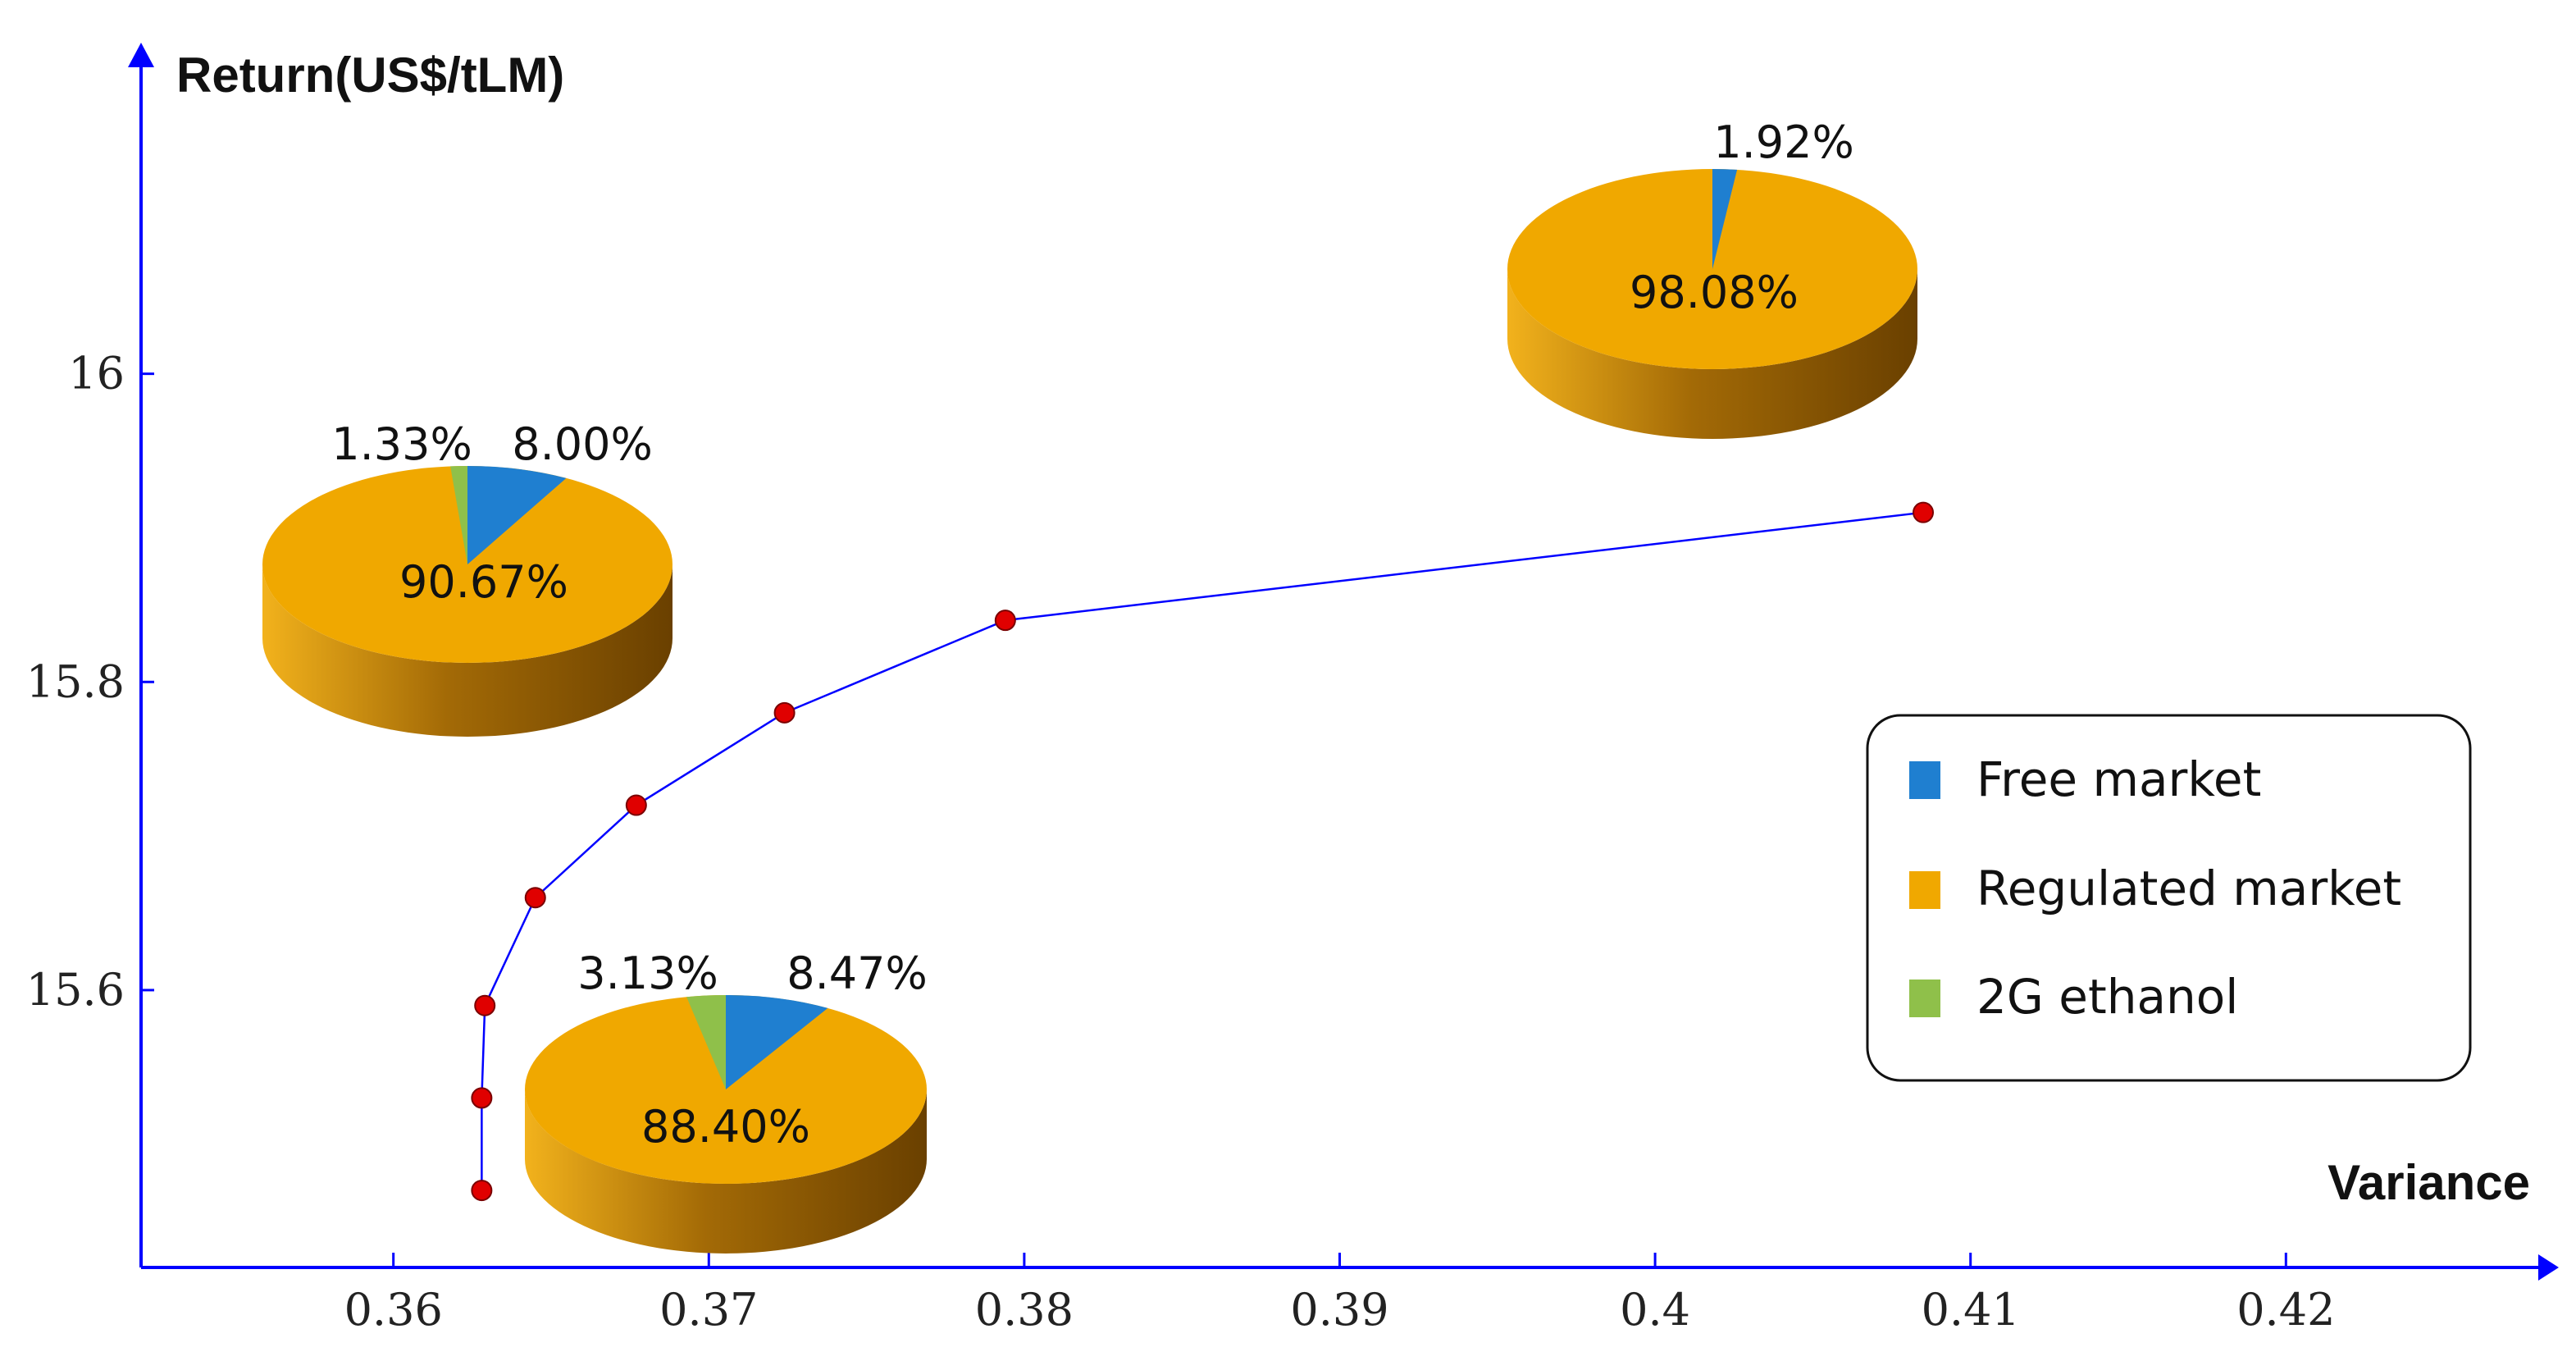 This screenshot has height=1370, width=2576. I want to click on x-tick-label: 0.38, so click(1024, 1310).